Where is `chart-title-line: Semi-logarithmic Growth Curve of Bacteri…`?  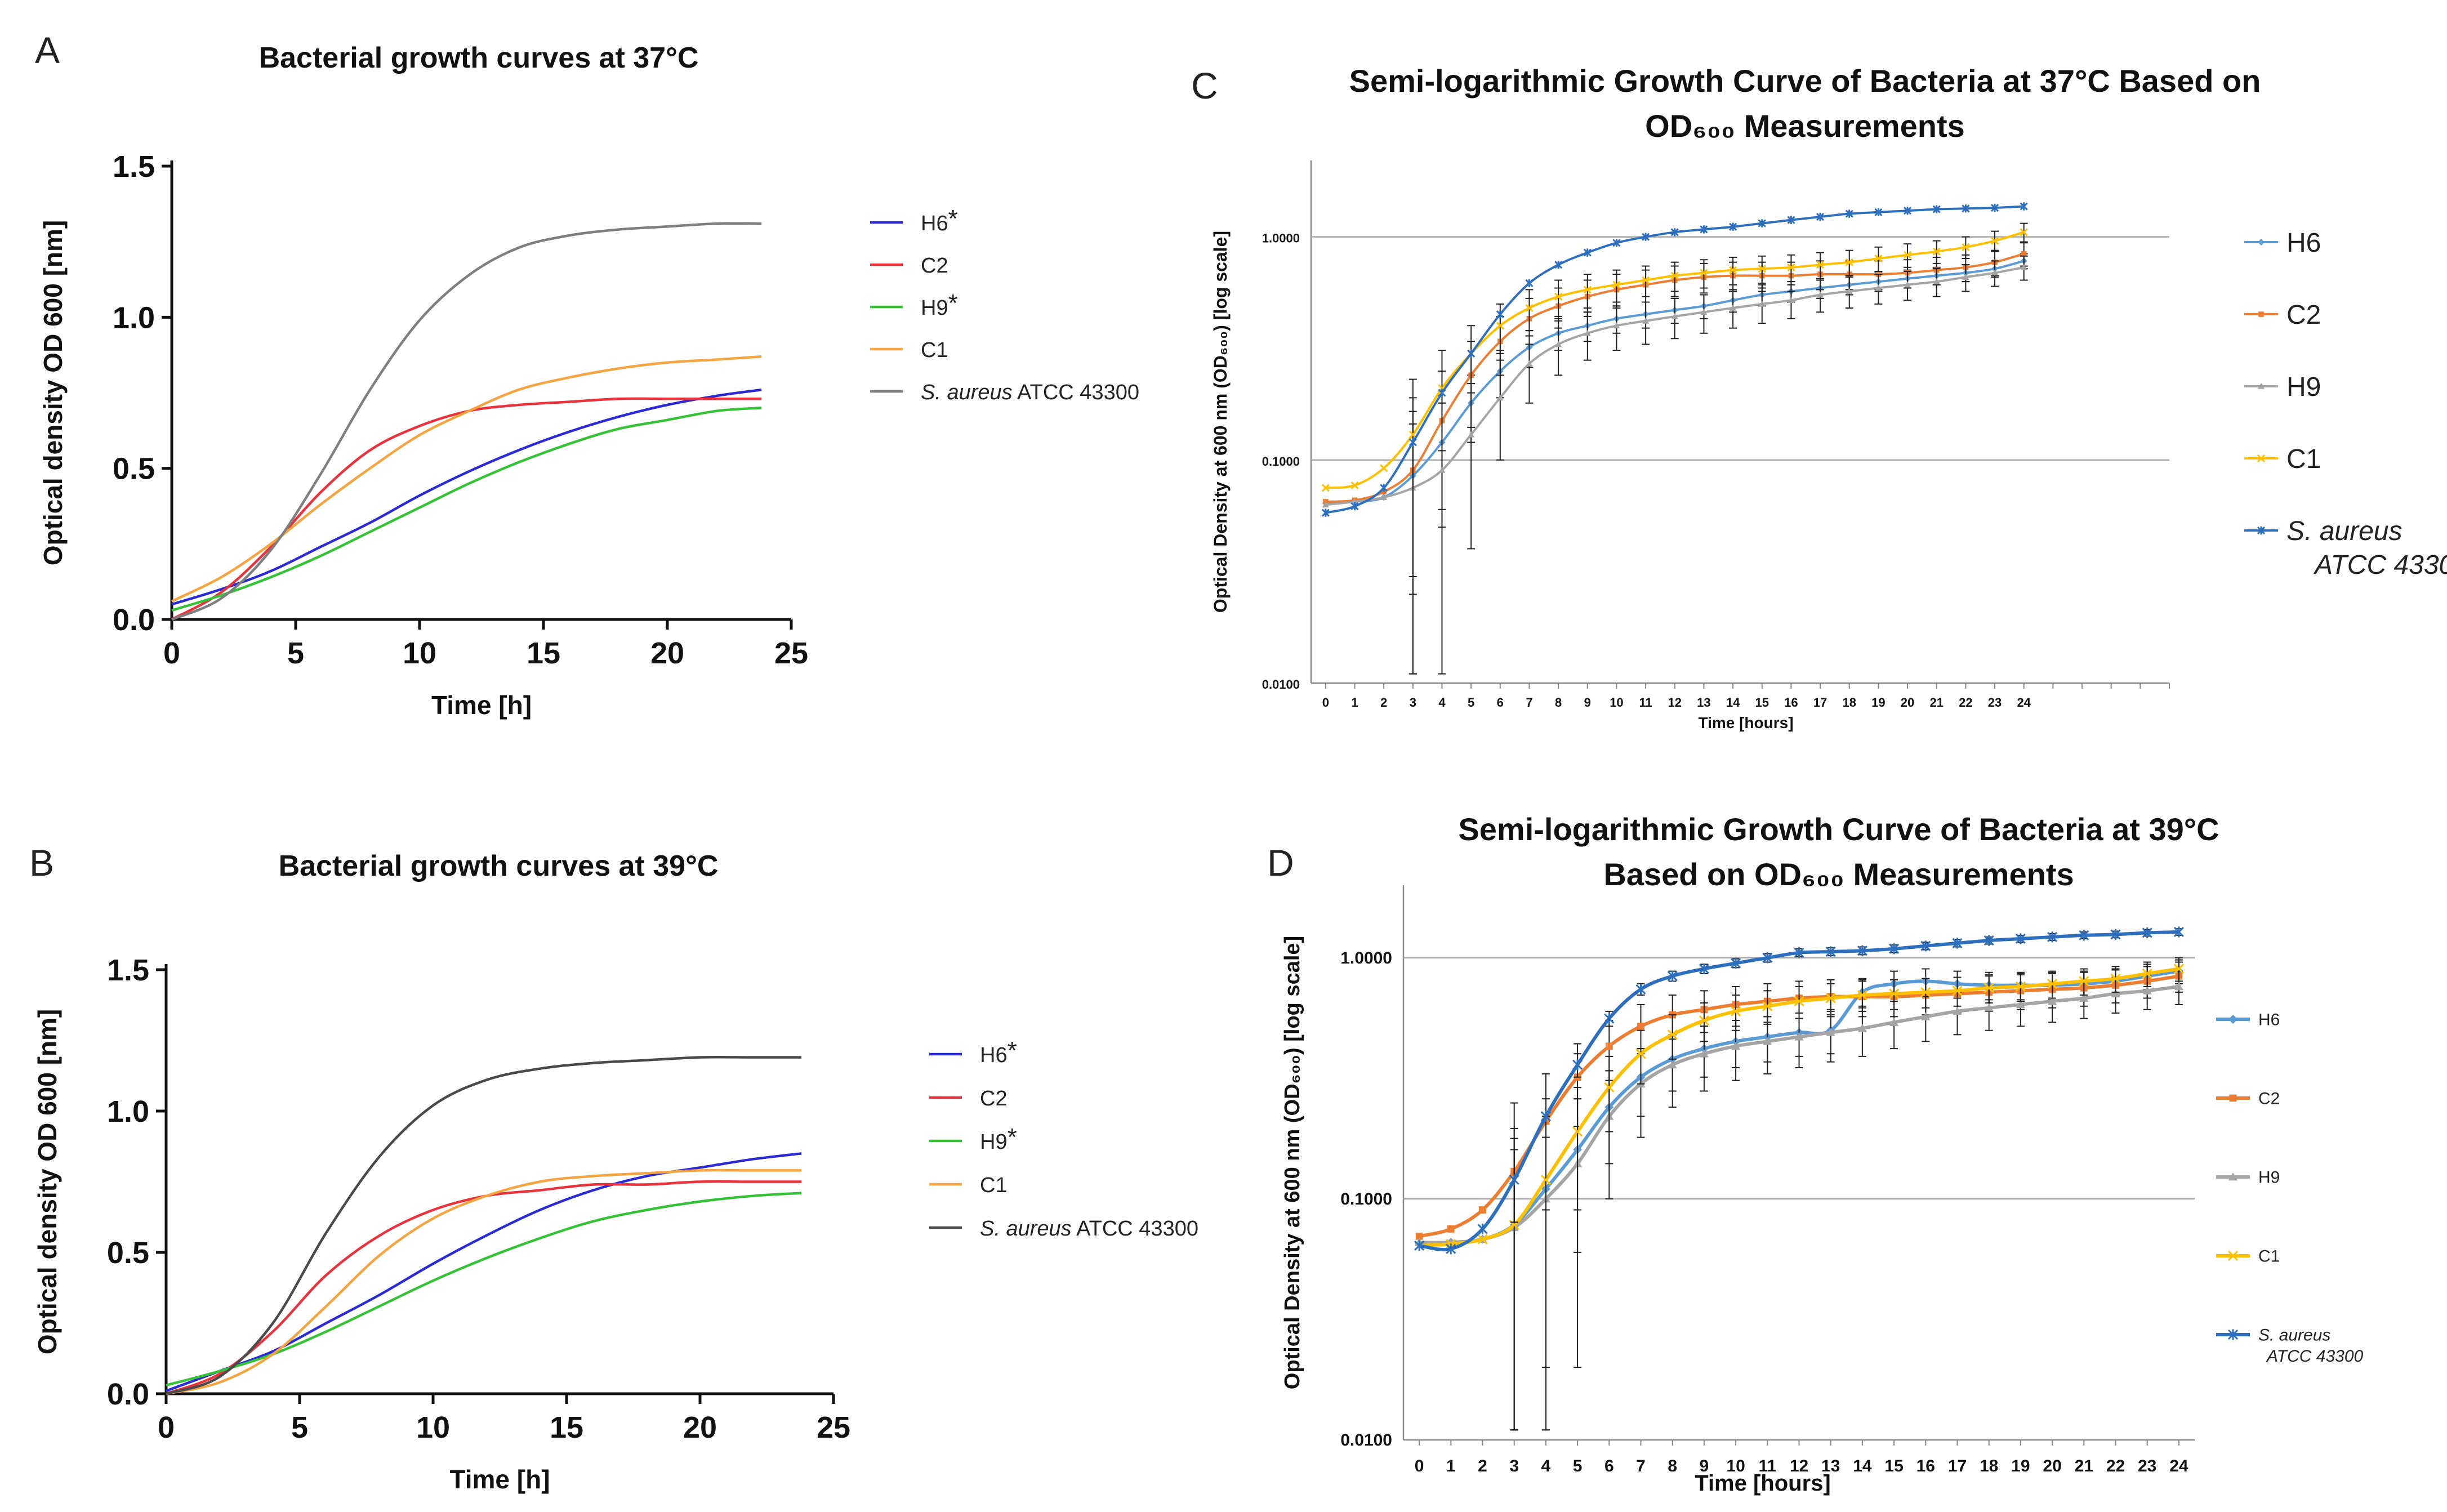 chart-title-line: Semi-logarithmic Growth Curve of Bacteri… is located at coordinates (1839, 829).